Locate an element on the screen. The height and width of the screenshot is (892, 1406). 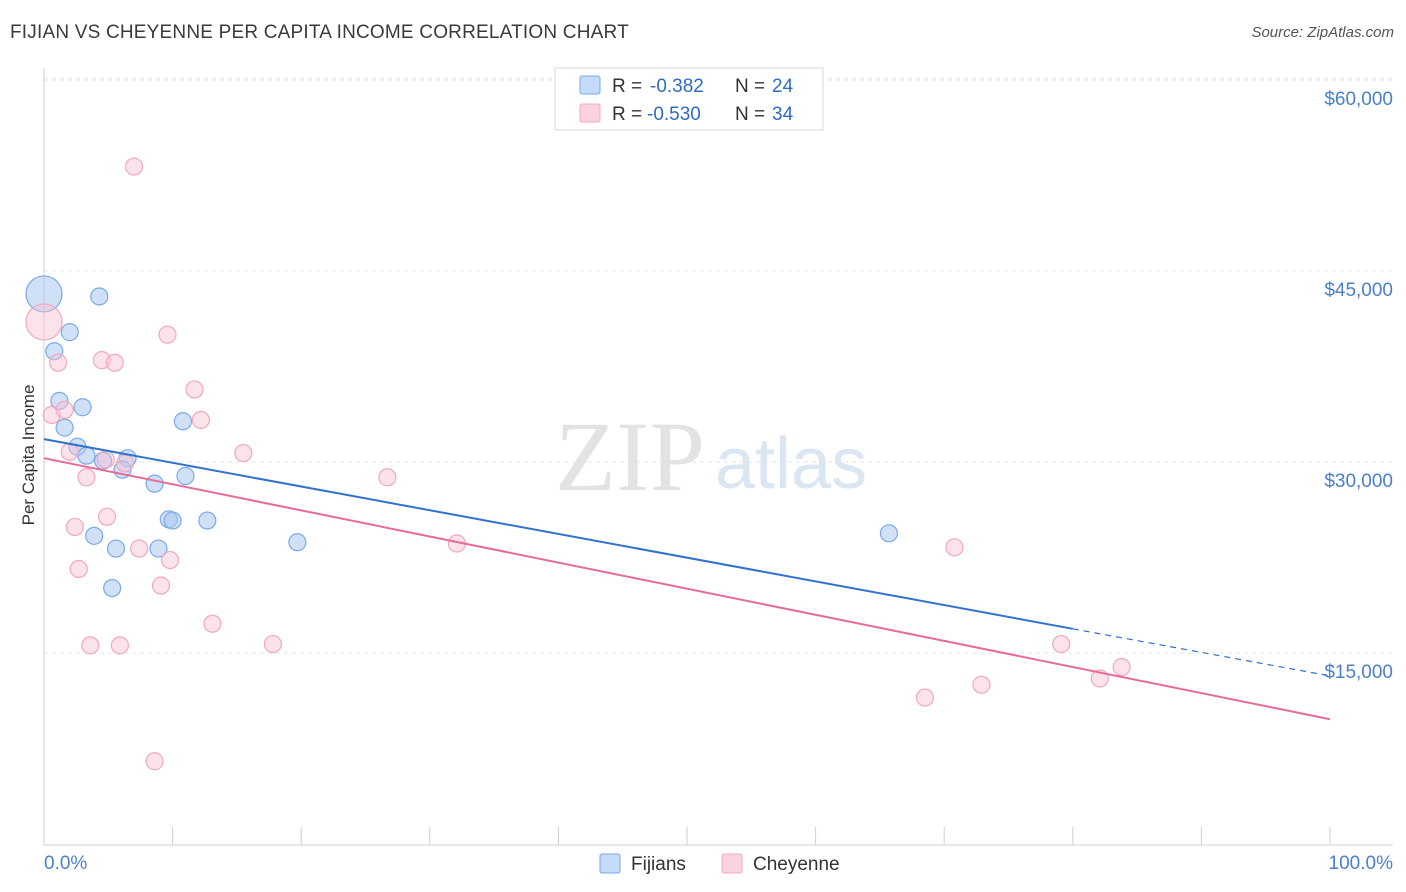
correlation-legend: R = -0.382 N = 24 R = -0.530 N = 34 is located at coordinates (689, 99).